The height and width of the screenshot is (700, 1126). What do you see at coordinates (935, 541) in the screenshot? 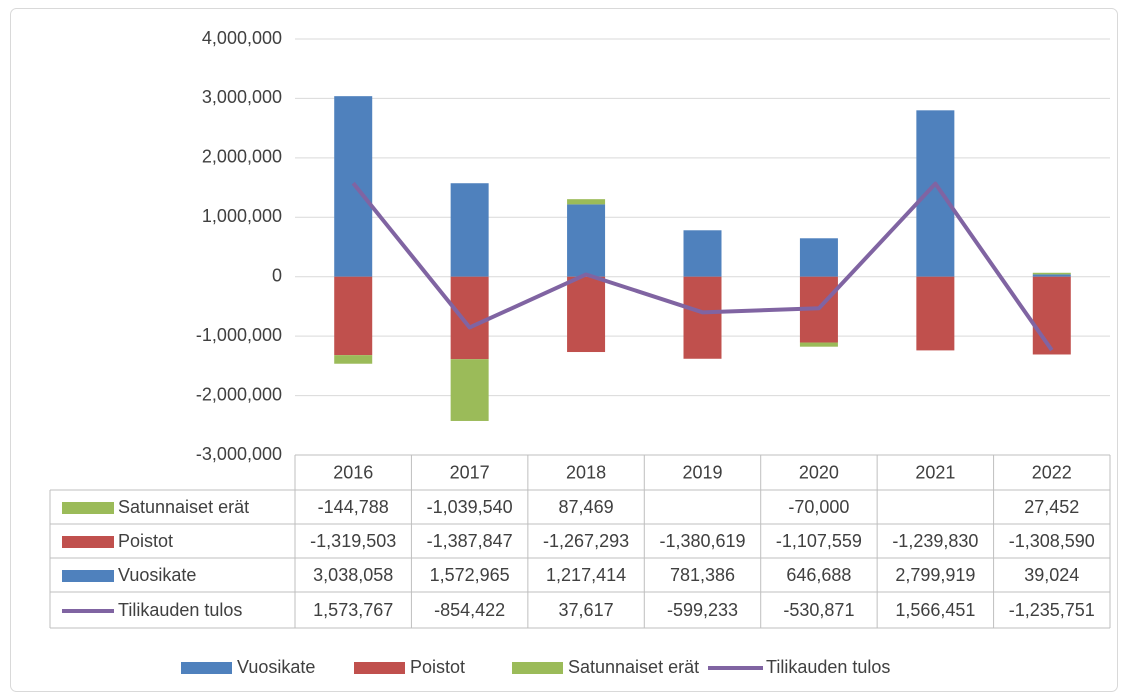
I see `table-cell: -1,239,830` at bounding box center [935, 541].